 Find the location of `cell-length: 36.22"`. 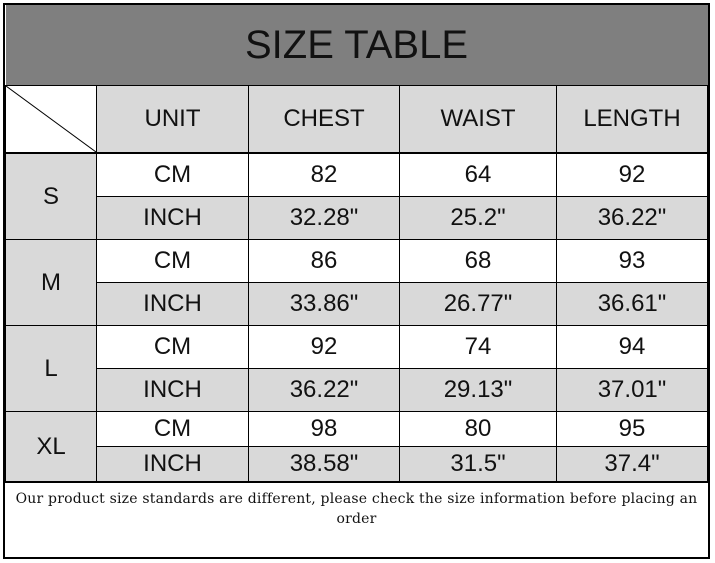

cell-length: 36.22" is located at coordinates (632, 218).